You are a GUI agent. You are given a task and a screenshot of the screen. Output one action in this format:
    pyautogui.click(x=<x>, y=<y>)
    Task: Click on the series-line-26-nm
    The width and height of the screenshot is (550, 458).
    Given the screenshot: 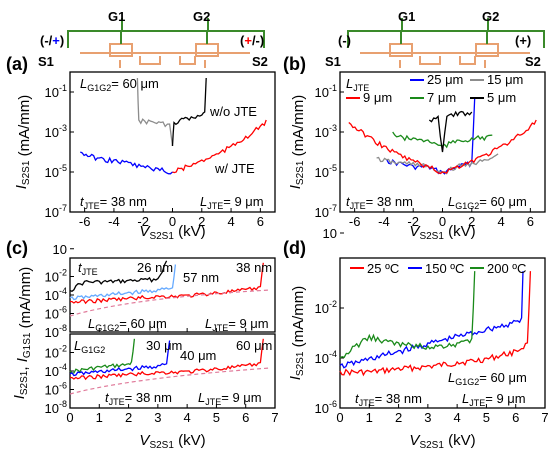 What is the action you would take?
    pyautogui.click(x=118, y=276)
    